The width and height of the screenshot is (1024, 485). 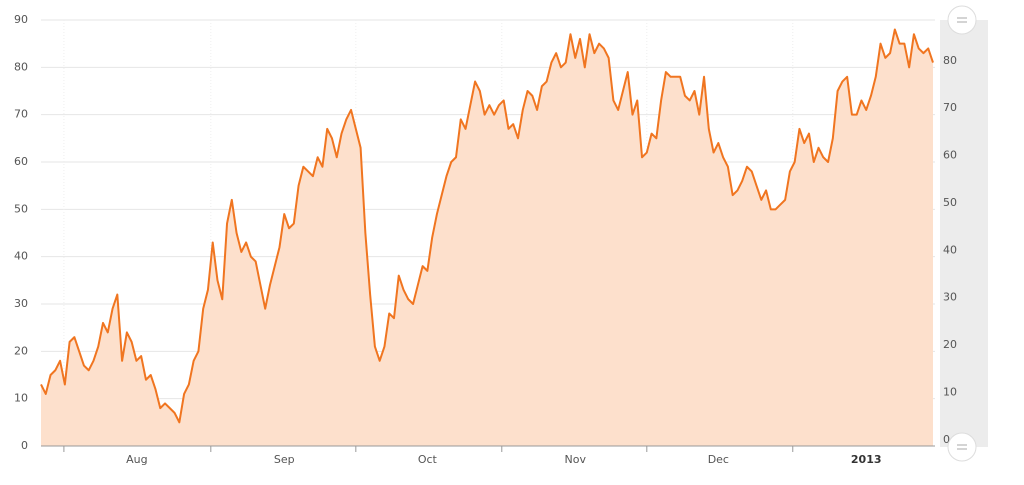 I want to click on y2-tick-label: 50, so click(x=950, y=202).